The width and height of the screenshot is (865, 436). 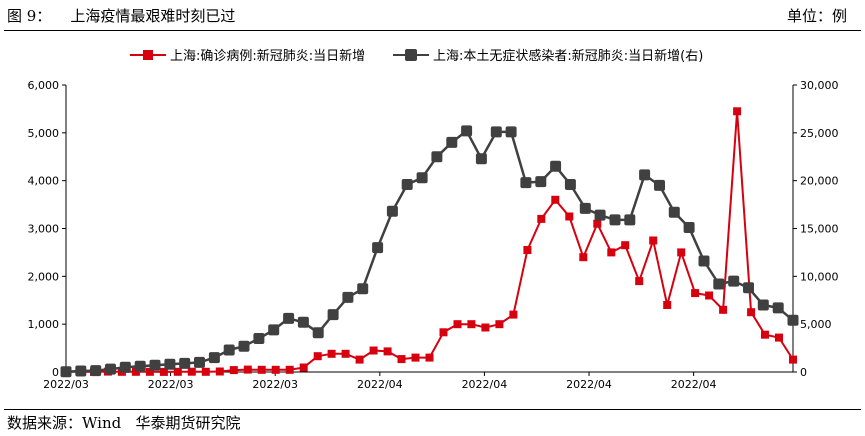 What do you see at coordinates (44, 229) in the screenshot?
I see `y-left-tick-label: 3,000` at bounding box center [44, 229].